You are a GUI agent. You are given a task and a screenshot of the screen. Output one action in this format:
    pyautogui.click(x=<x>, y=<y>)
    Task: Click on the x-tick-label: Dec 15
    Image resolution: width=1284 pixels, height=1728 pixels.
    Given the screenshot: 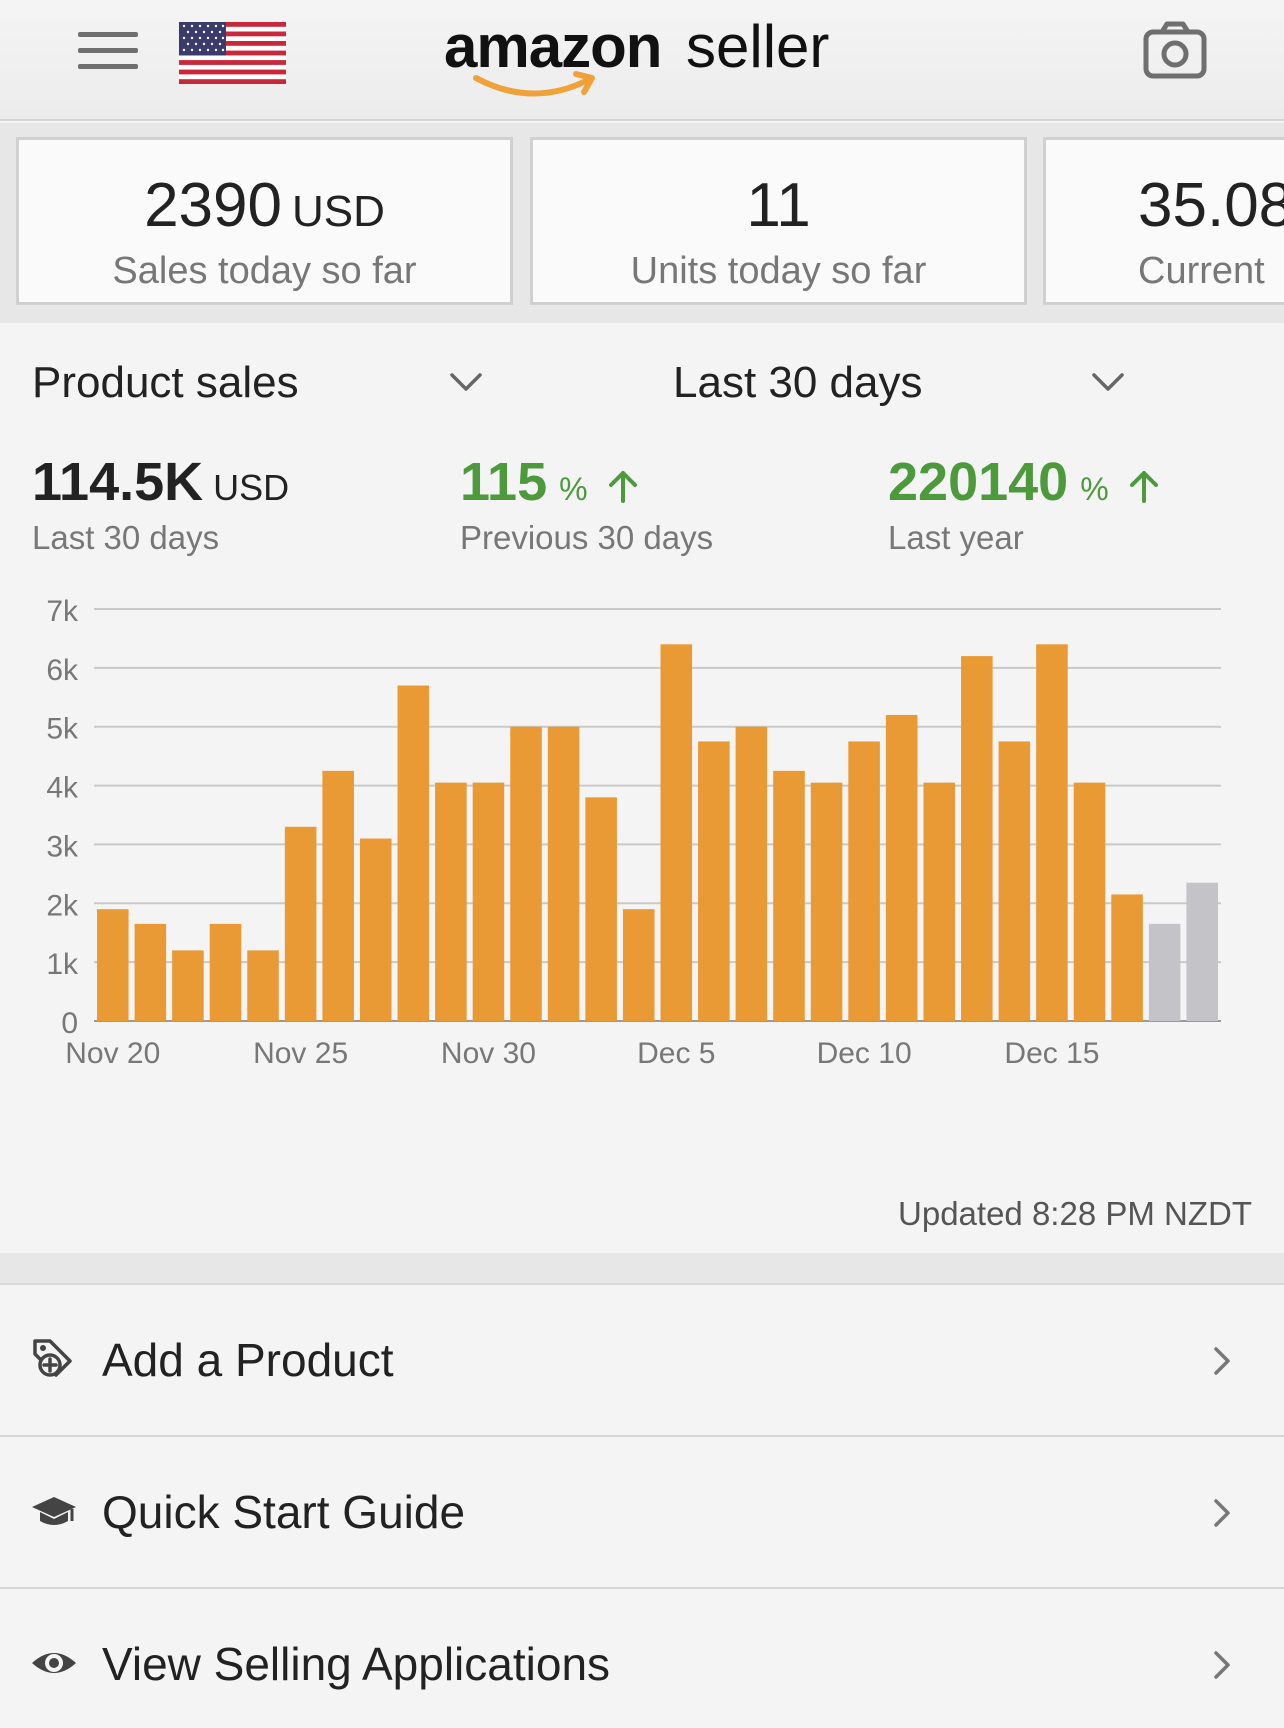 What is the action you would take?
    pyautogui.click(x=1051, y=1053)
    